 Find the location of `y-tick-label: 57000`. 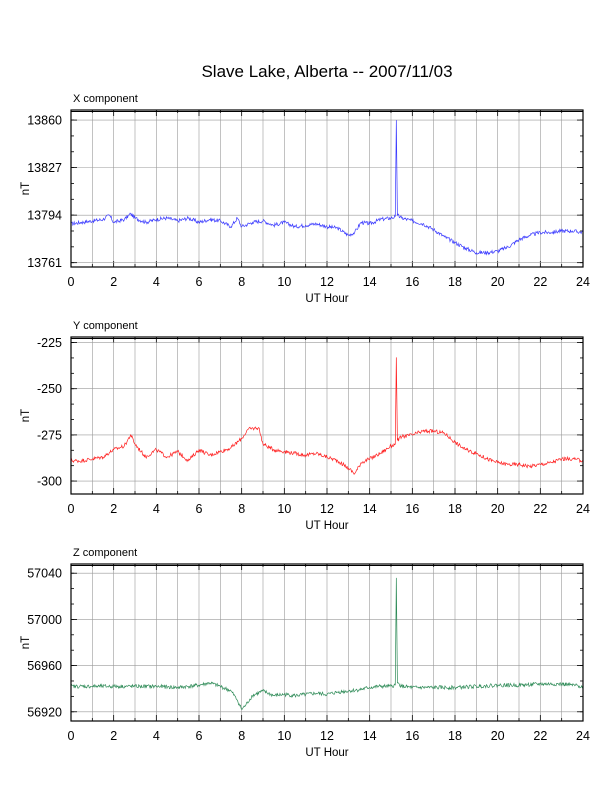

y-tick-label: 57000 is located at coordinates (44, 620).